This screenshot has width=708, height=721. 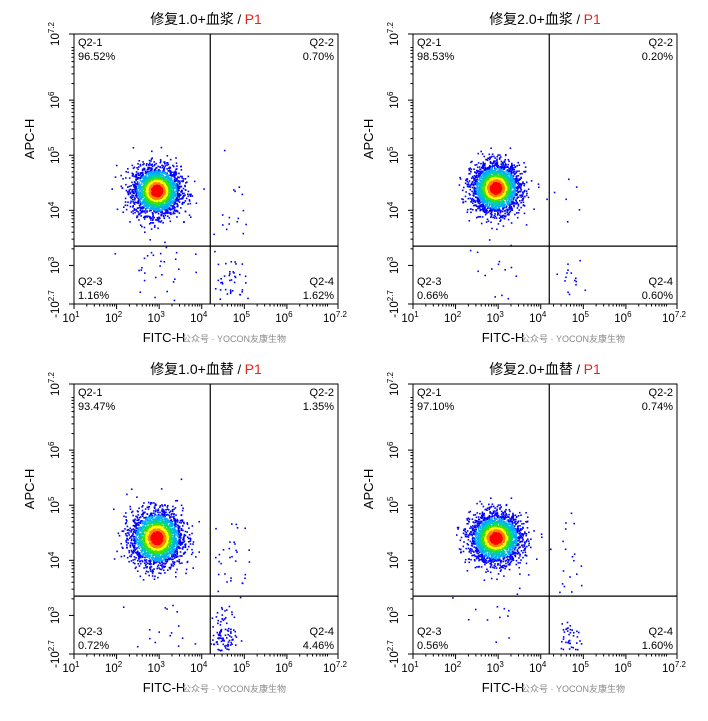 I want to click on x-tick-base: 10, so click(x=329, y=319).